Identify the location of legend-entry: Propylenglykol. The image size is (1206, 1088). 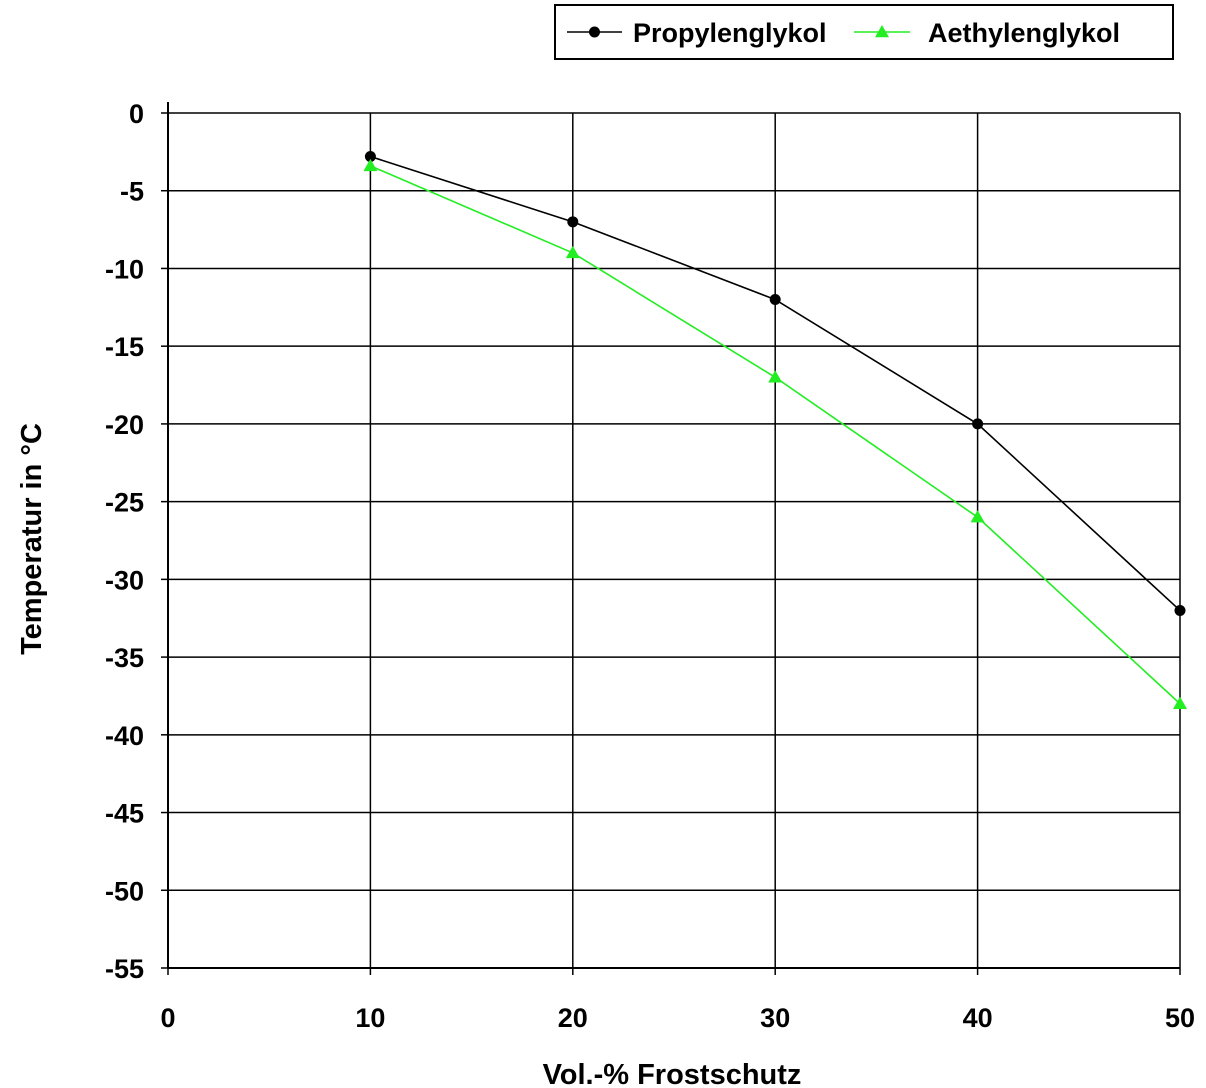
(697, 33).